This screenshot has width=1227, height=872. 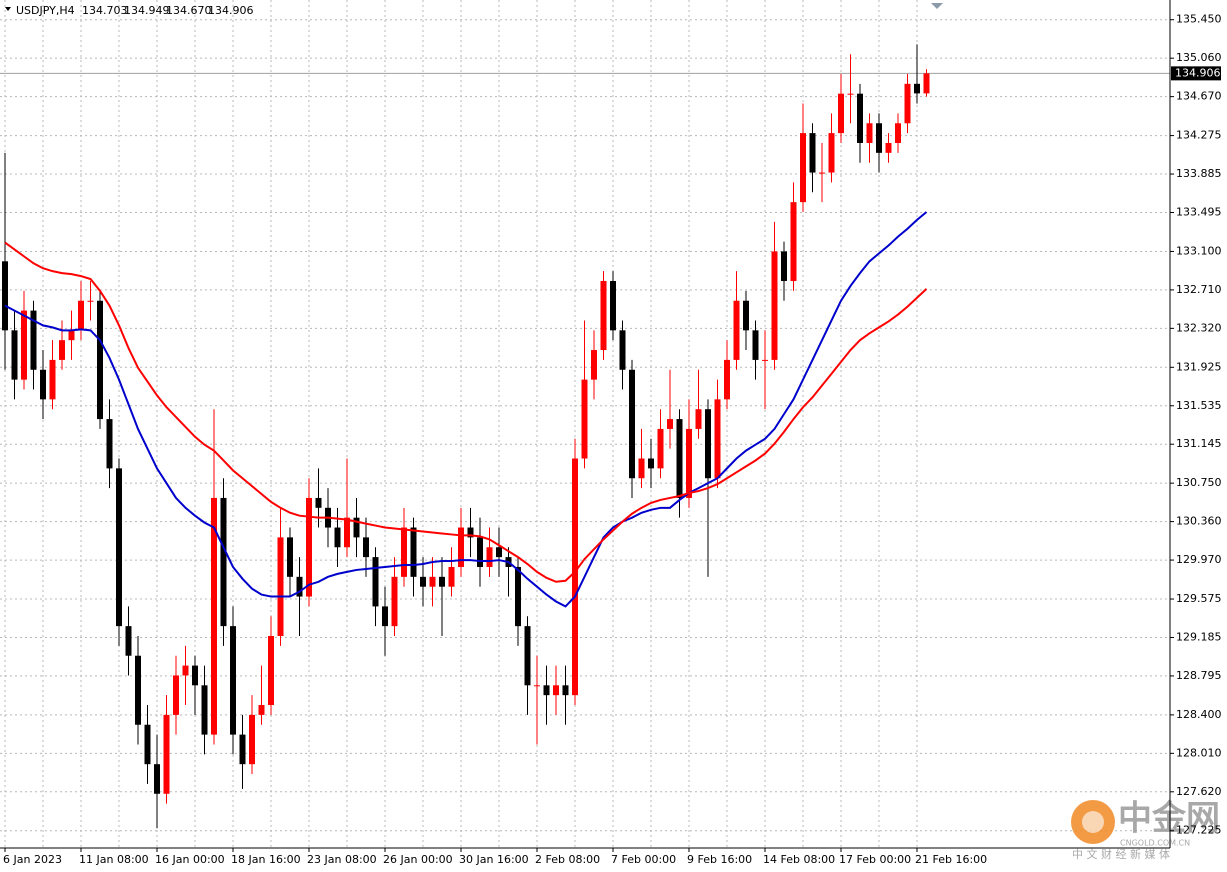 I want to click on y-tick-label: 134.670, so click(x=1199, y=96).